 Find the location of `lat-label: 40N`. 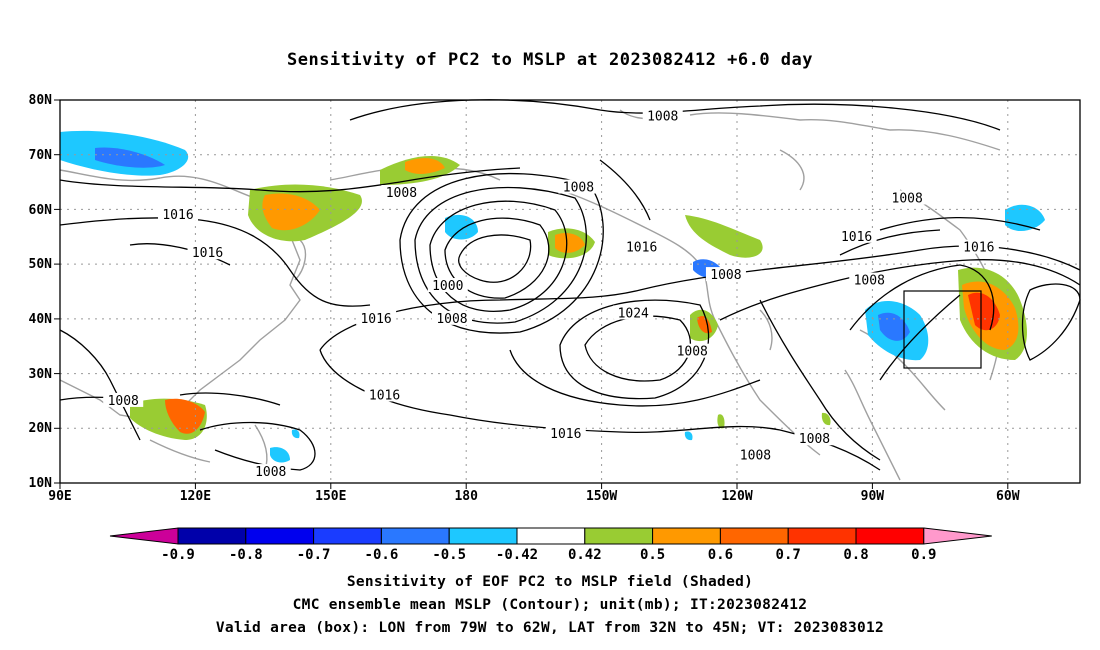

lat-label: 40N is located at coordinates (41, 319).